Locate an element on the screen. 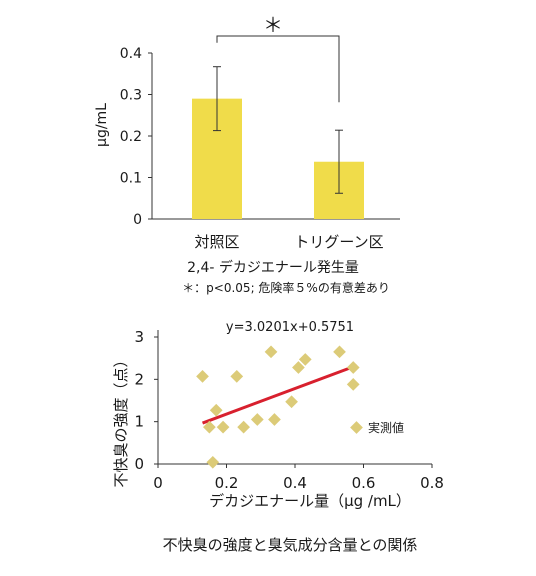  bar-y-axis-title: μg/mL is located at coordinates (102, 125).